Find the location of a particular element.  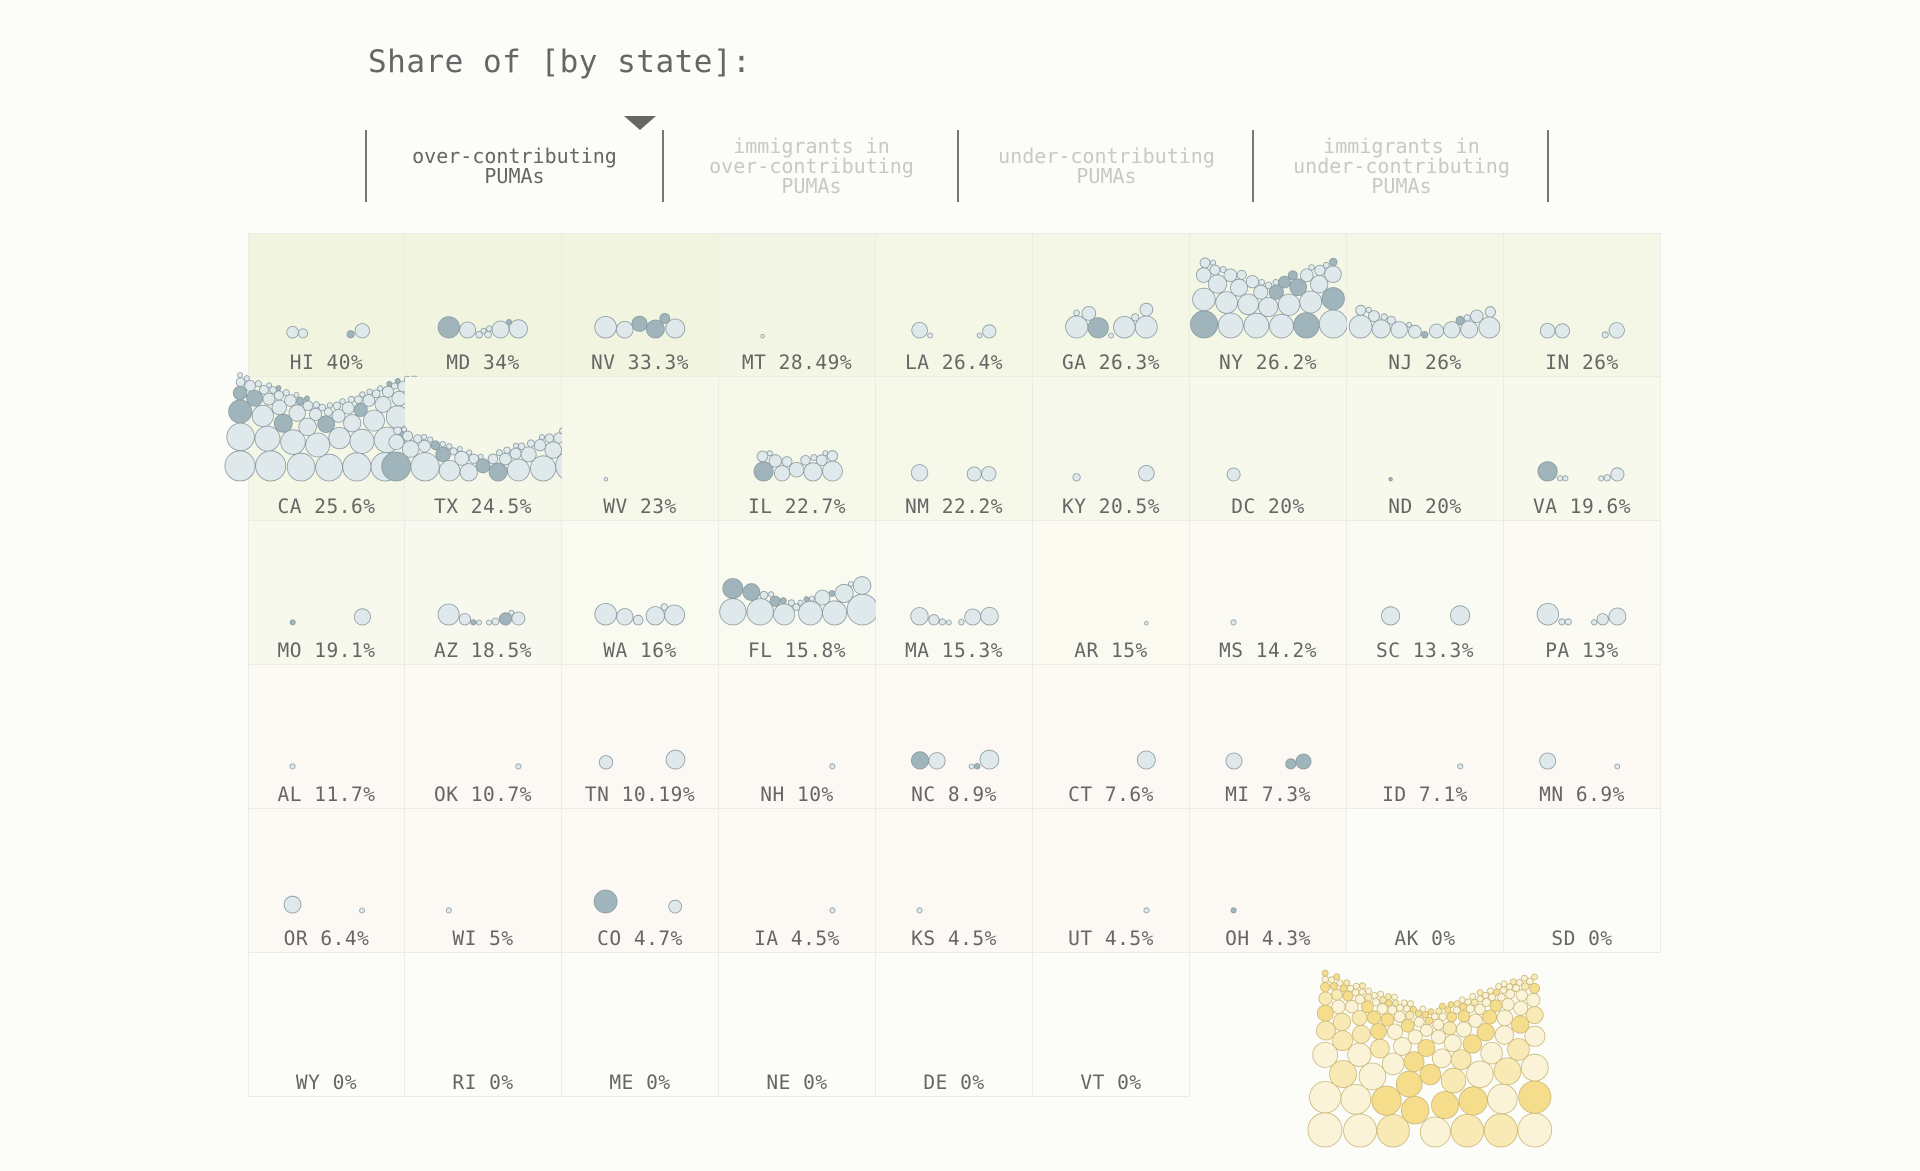

state-cell-ny: NY 26.2% is located at coordinates (1269, 305).